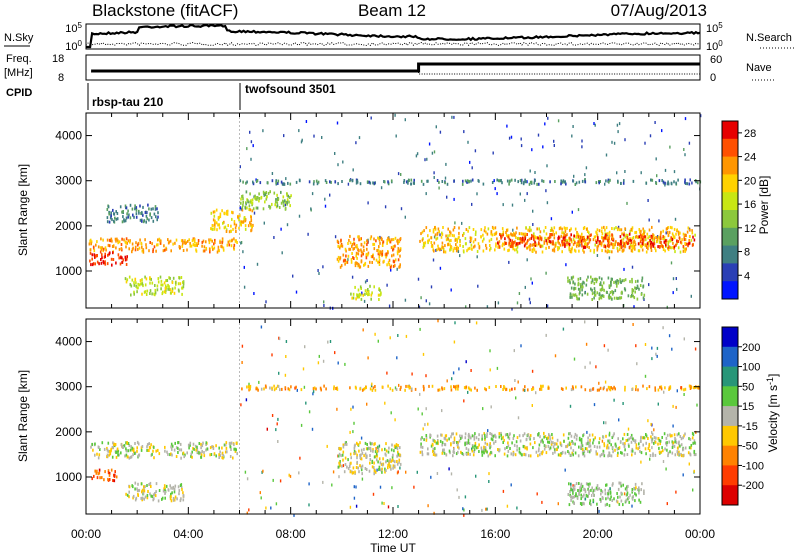 This screenshot has height=554, width=800. I want to click on x-tick-label: 00:00, so click(700, 534).